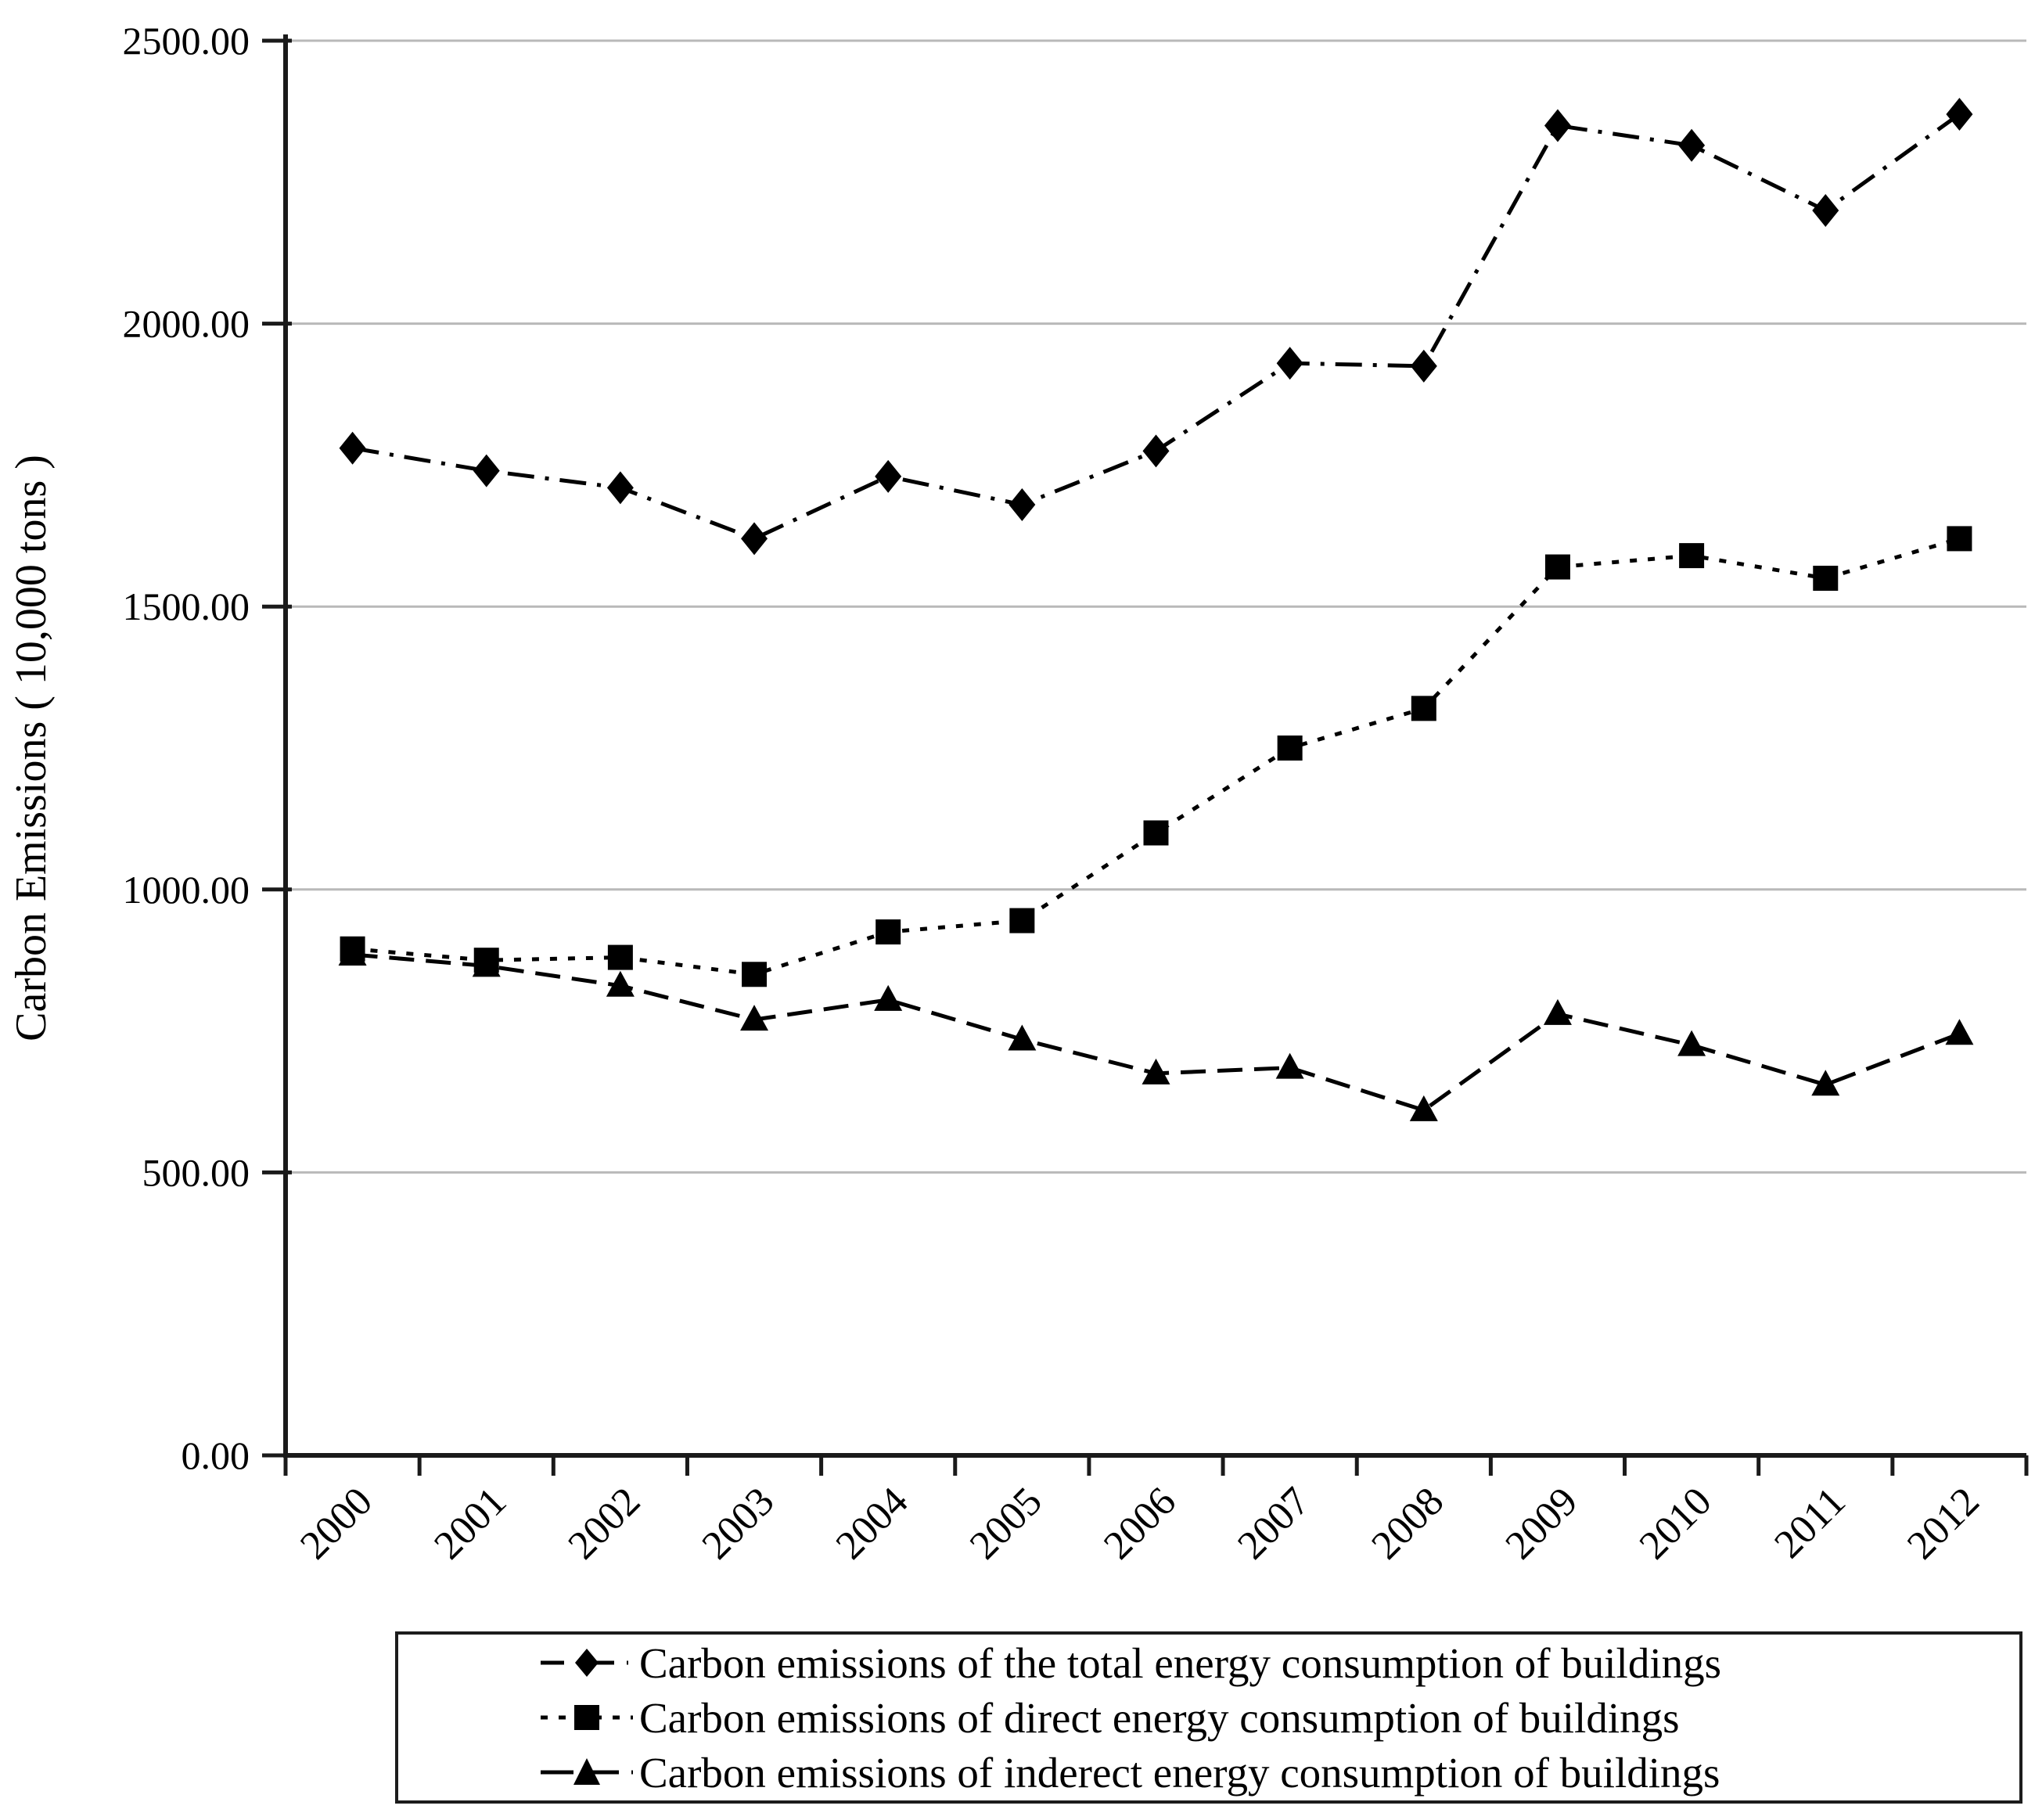  Describe the element at coordinates (1809, 1522) in the screenshot. I see `x-tick-label: 2011` at that location.